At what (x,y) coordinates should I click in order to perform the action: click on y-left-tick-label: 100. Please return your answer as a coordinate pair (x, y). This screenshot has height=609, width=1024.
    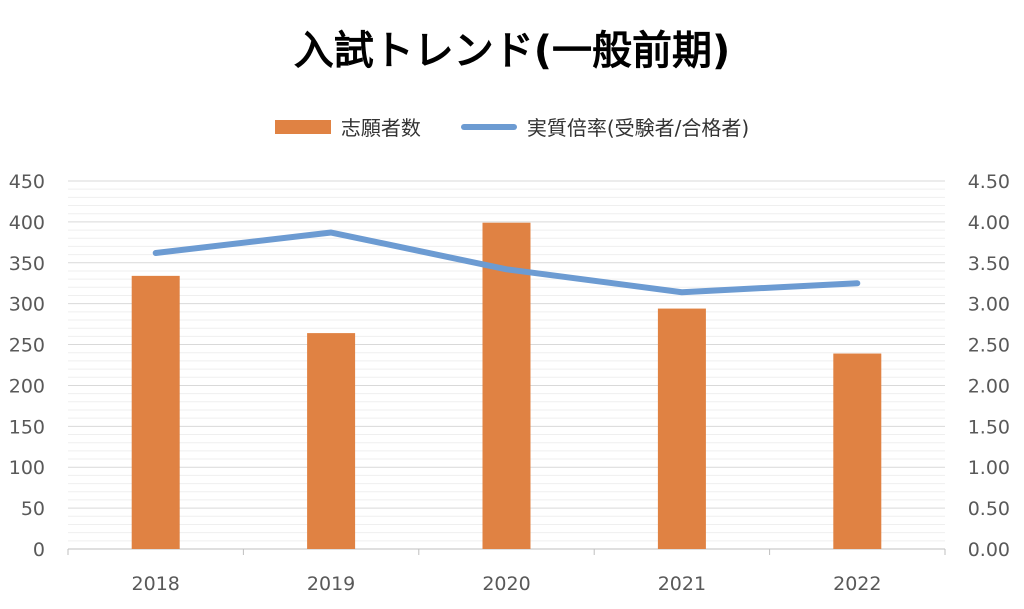
    Looking at the image, I should click on (27, 468).